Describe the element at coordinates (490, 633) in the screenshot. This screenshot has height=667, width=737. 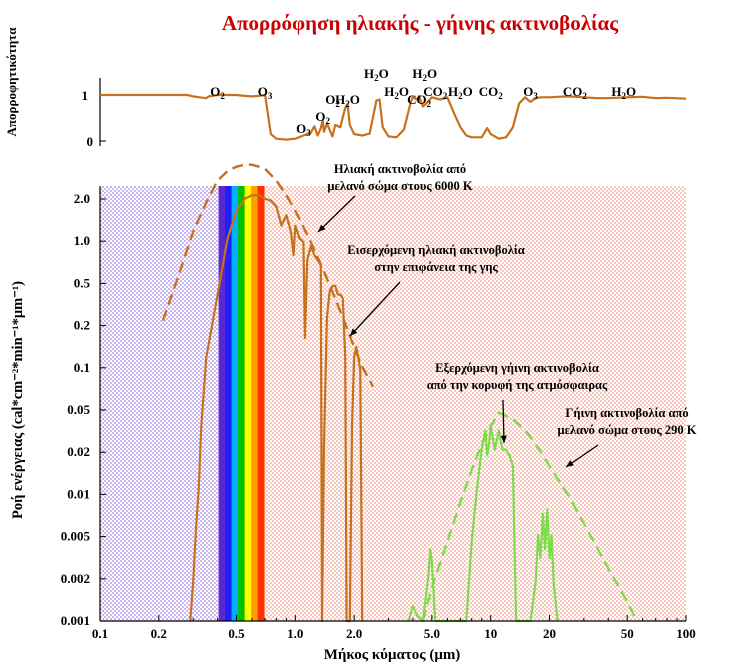
I see `x-tick-label: 10` at that location.